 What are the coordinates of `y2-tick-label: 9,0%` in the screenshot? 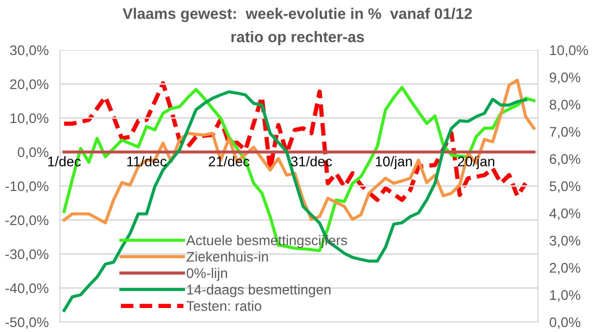 It's located at (565, 78).